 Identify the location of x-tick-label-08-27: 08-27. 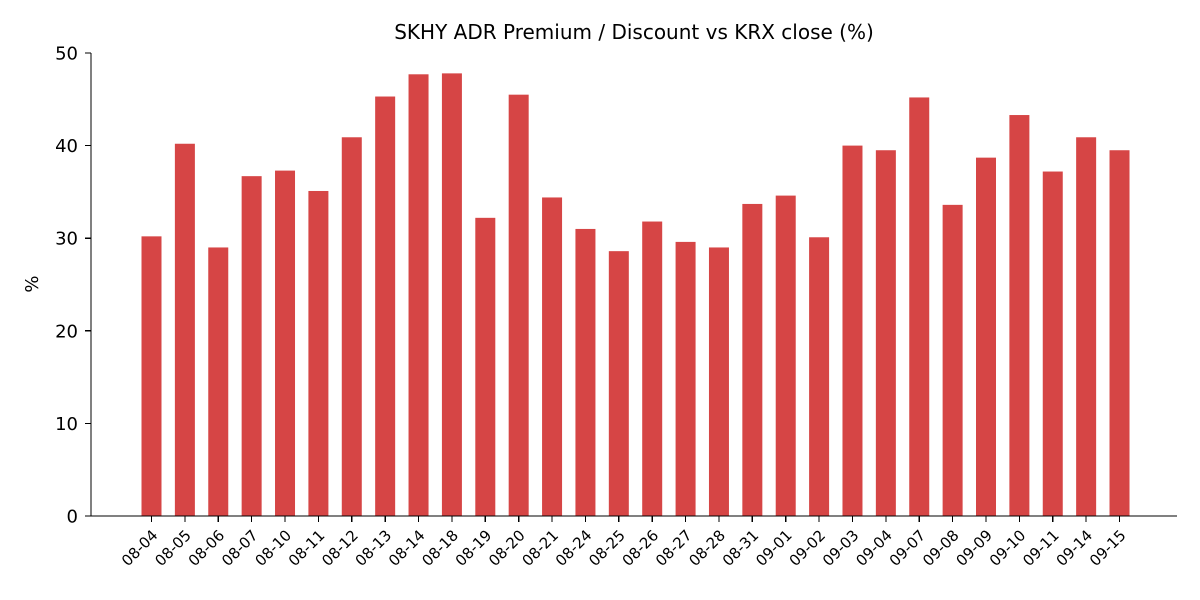
(674, 548).